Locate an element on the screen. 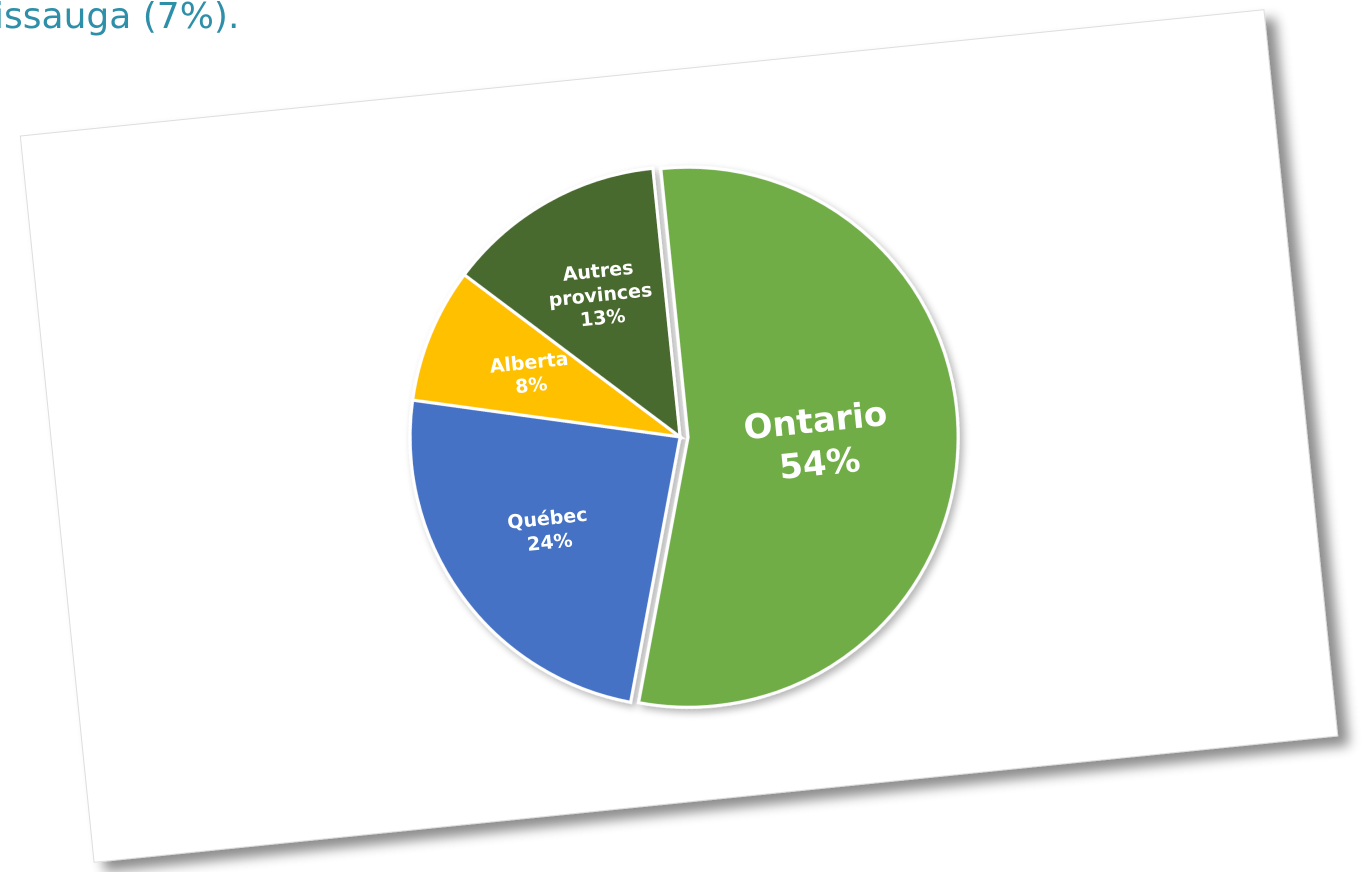 The image size is (1371, 872). slice-label-box: Autres provinces 13% is located at coordinates (600, 296).